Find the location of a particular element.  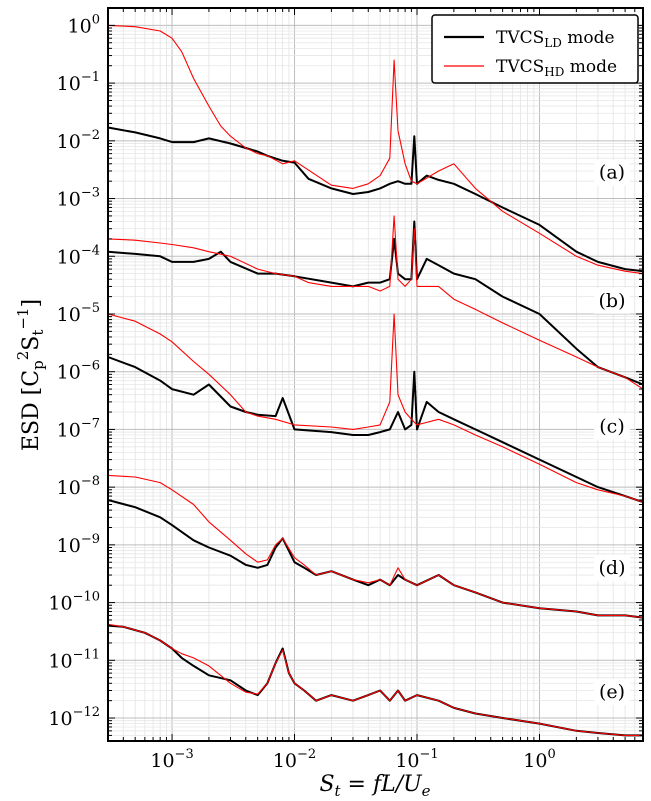

x-axis-label: St = fL/Ue is located at coordinates (374, 786).